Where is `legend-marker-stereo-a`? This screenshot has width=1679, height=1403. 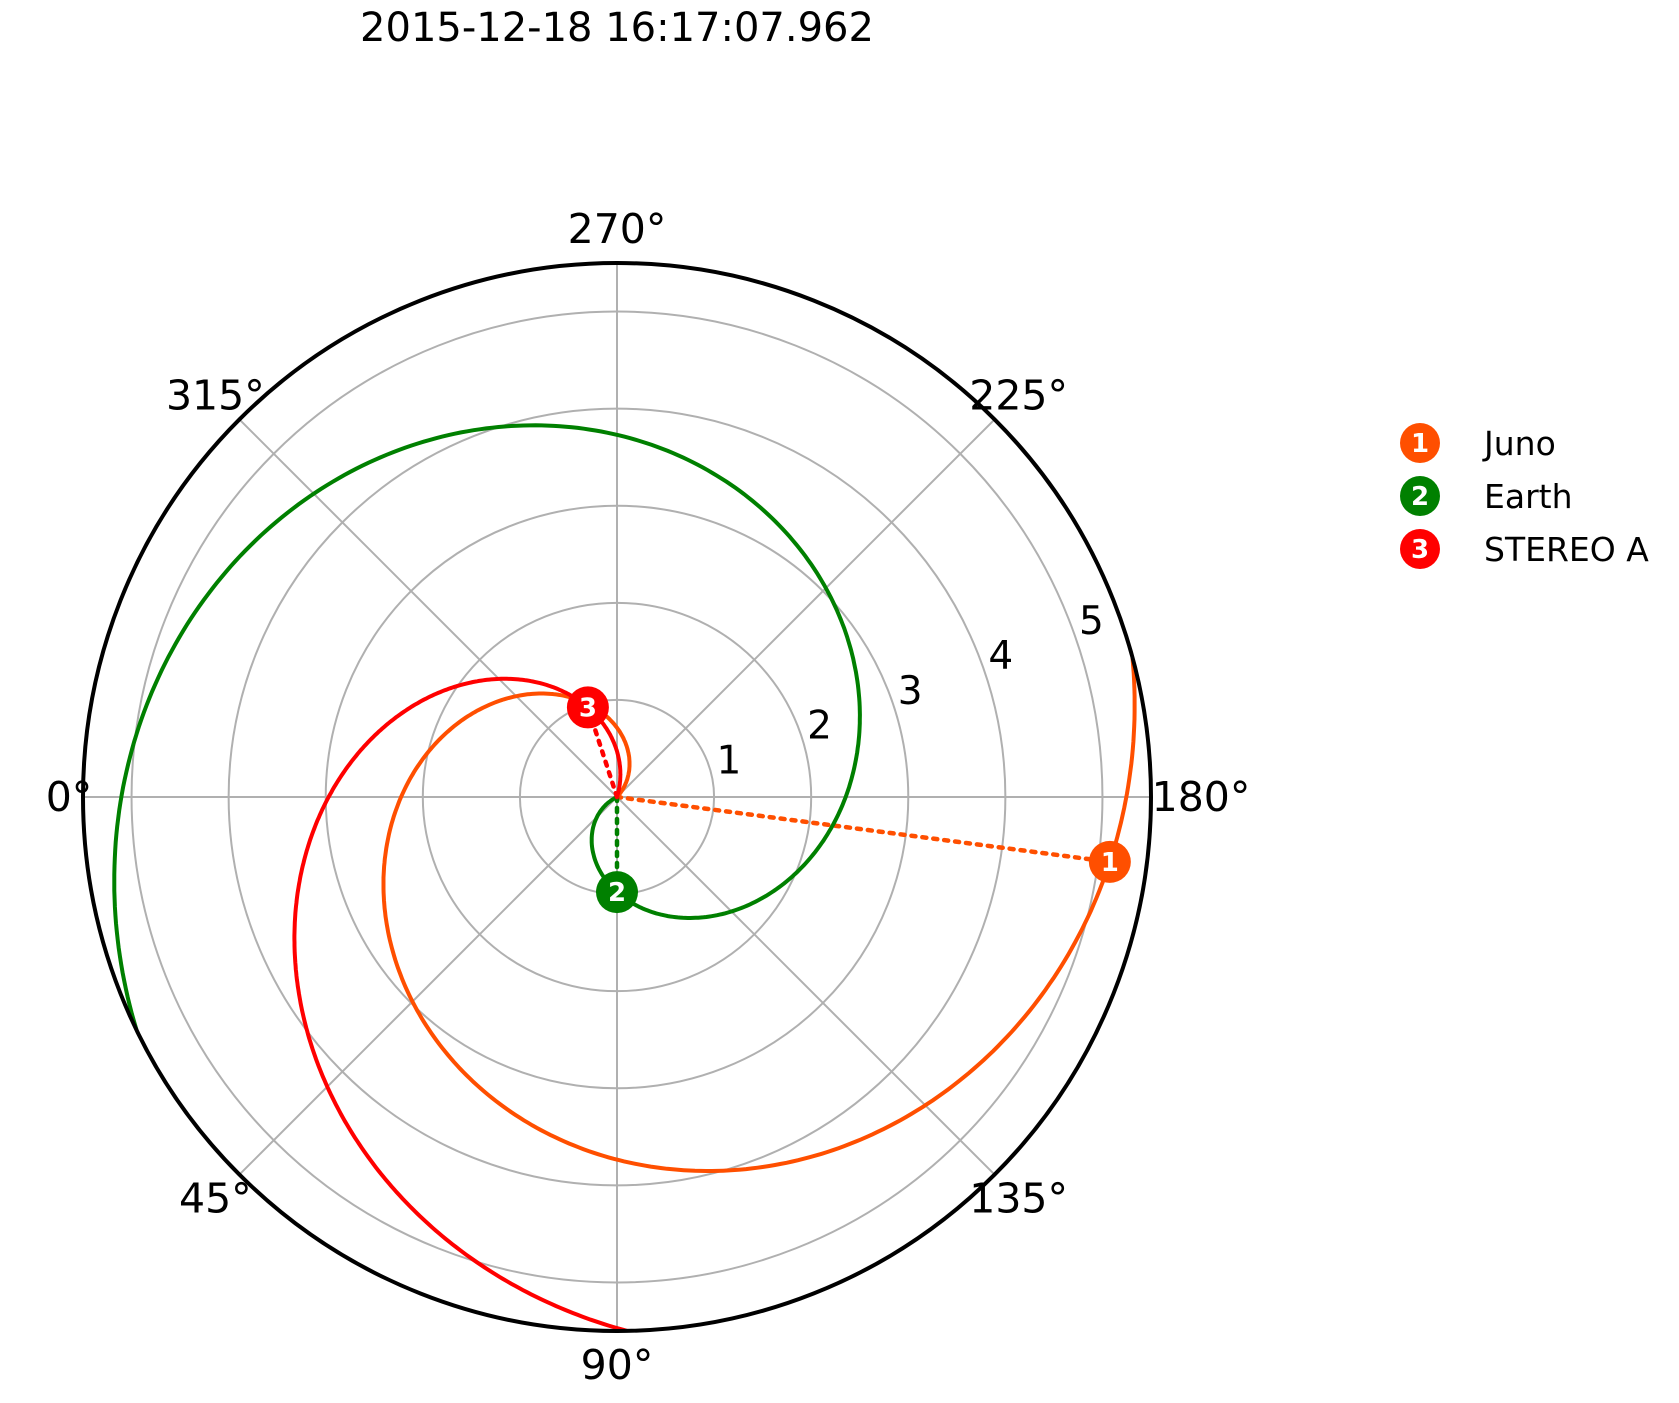
legend-marker-stereo-a is located at coordinates (1420, 549).